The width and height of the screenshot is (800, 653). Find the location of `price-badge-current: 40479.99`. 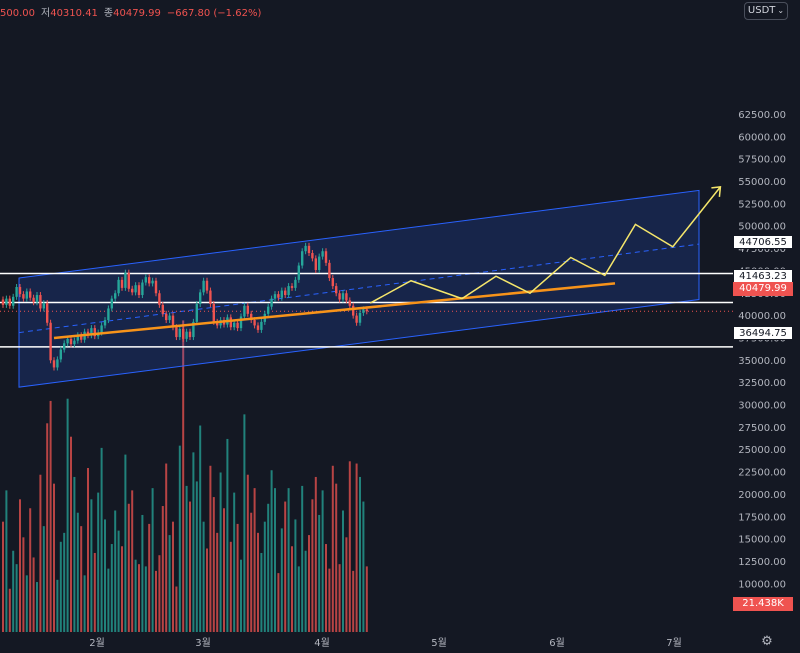

price-badge-current: 40479.99 is located at coordinates (763, 289).